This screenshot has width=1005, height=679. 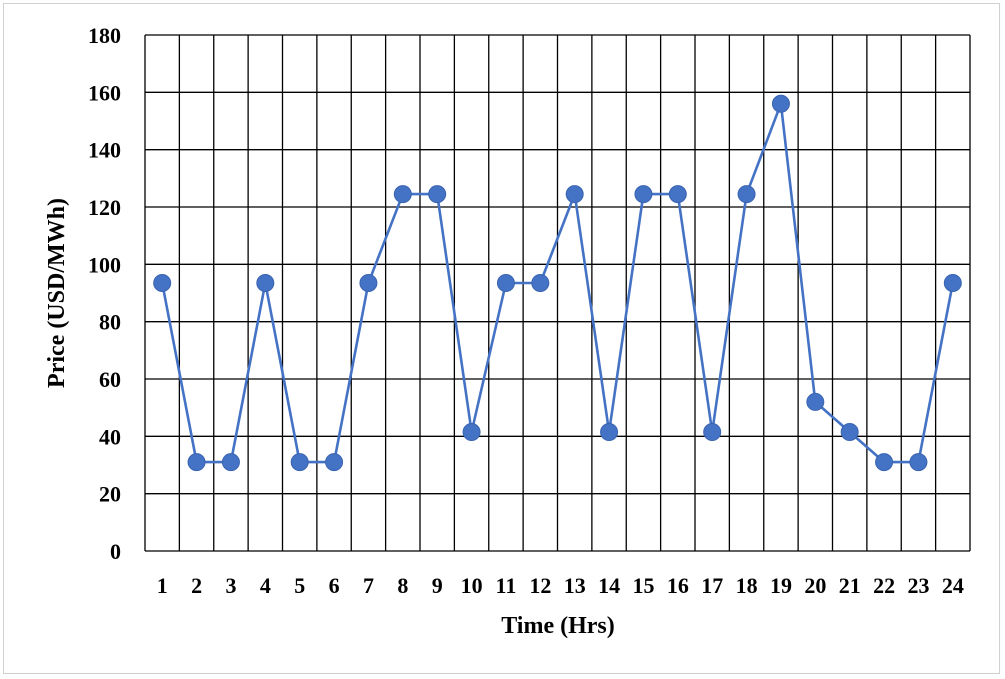 What do you see at coordinates (115, 551) in the screenshot?
I see `y-tick-label: 0` at bounding box center [115, 551].